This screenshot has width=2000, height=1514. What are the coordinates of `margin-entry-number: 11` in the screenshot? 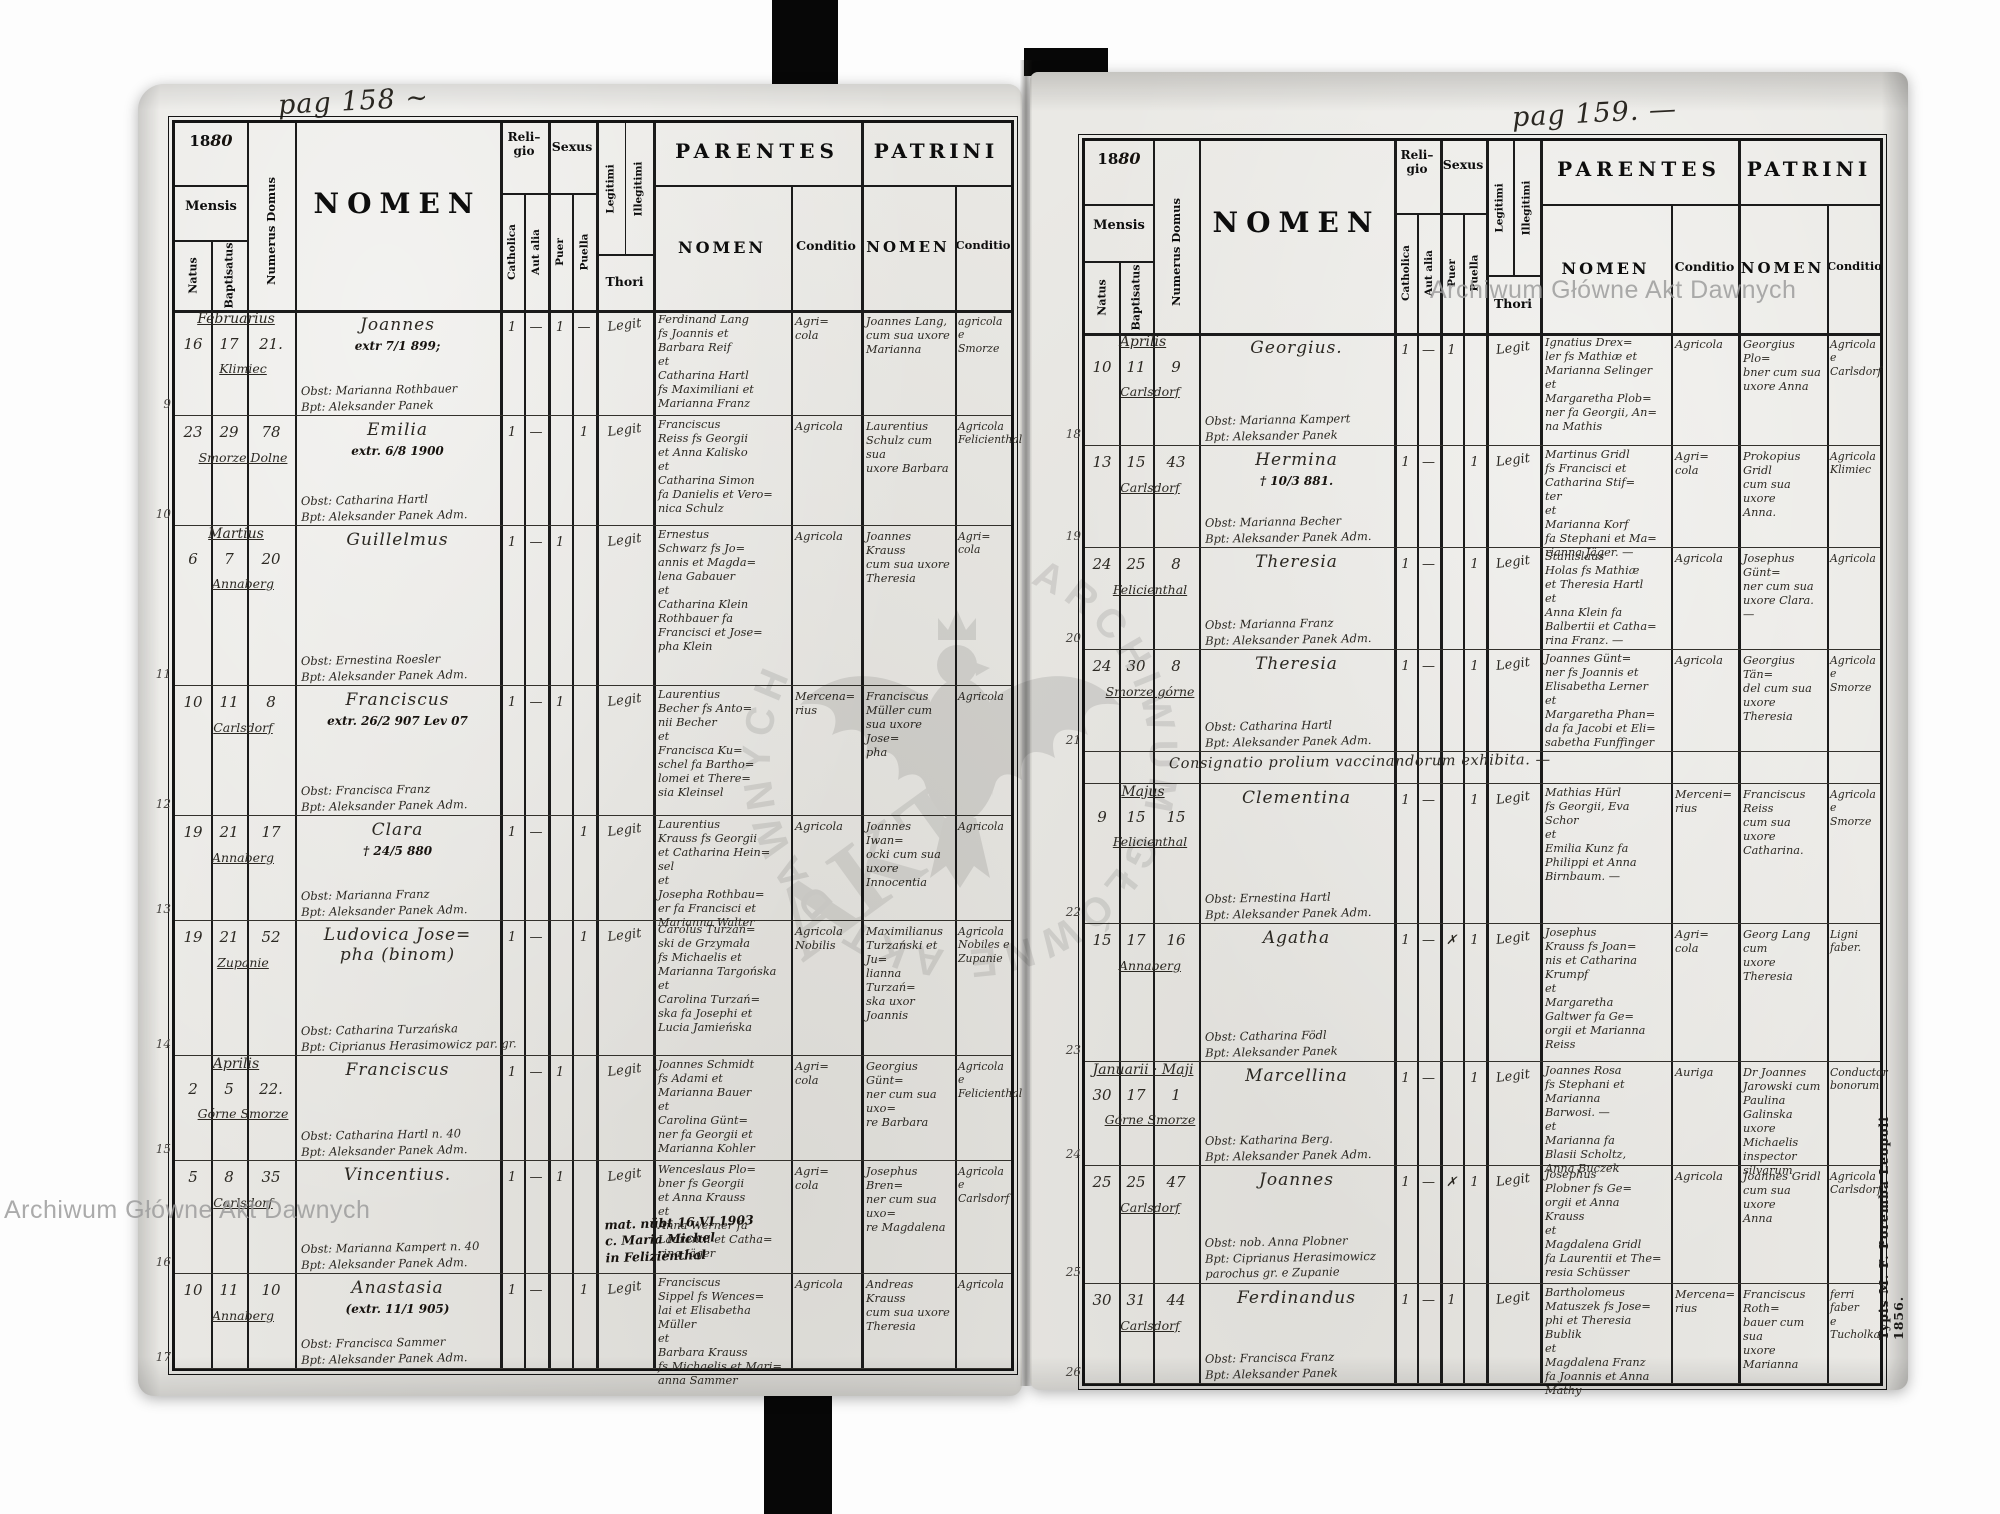 It's located at (163, 674).